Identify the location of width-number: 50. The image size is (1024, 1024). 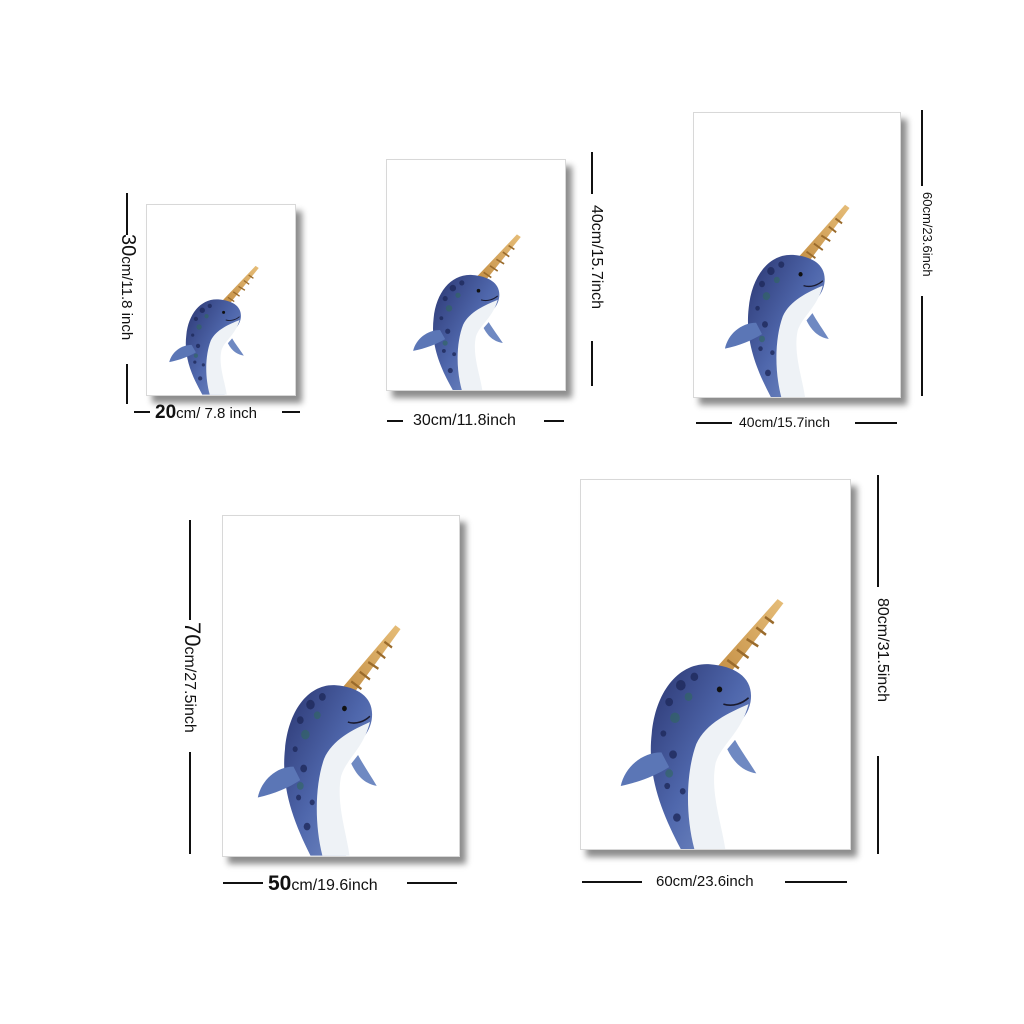
(280, 883).